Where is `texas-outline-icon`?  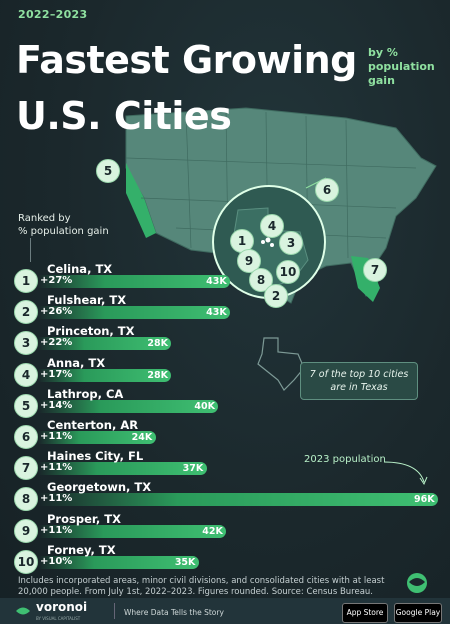
texas-outline-icon is located at coordinates (281, 364).